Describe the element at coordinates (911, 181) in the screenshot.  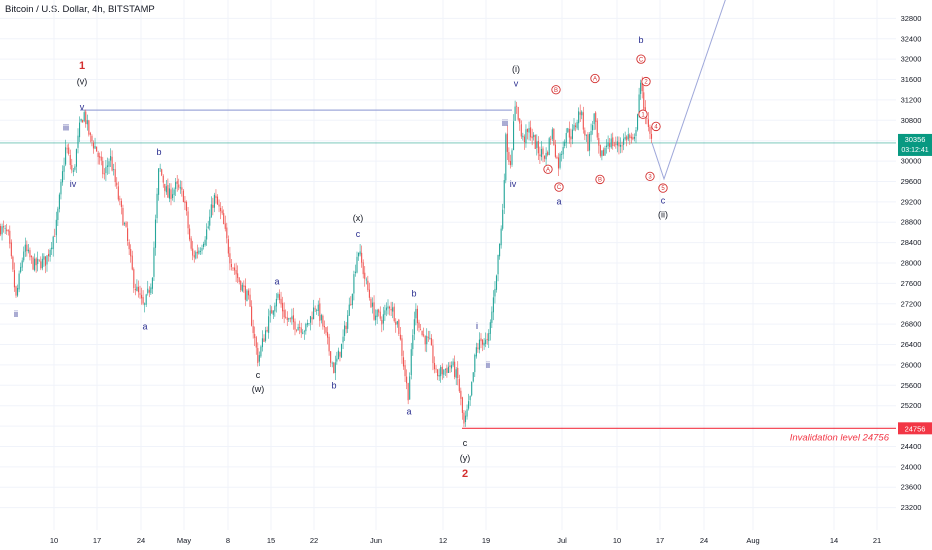
I see `y-tick-label: 29600` at that location.